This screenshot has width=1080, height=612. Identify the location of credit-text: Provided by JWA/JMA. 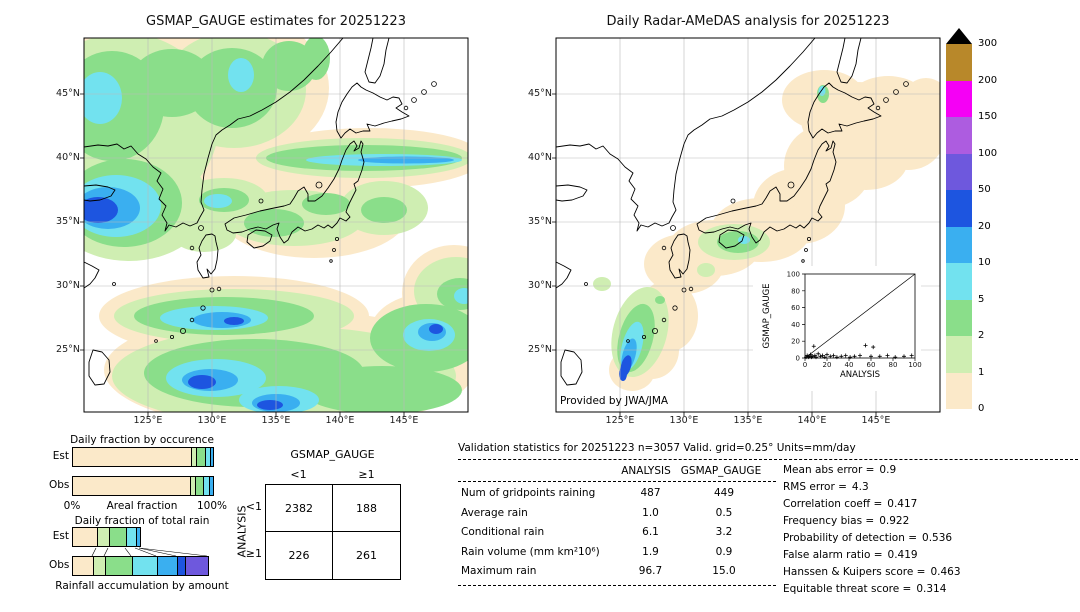
(614, 401).